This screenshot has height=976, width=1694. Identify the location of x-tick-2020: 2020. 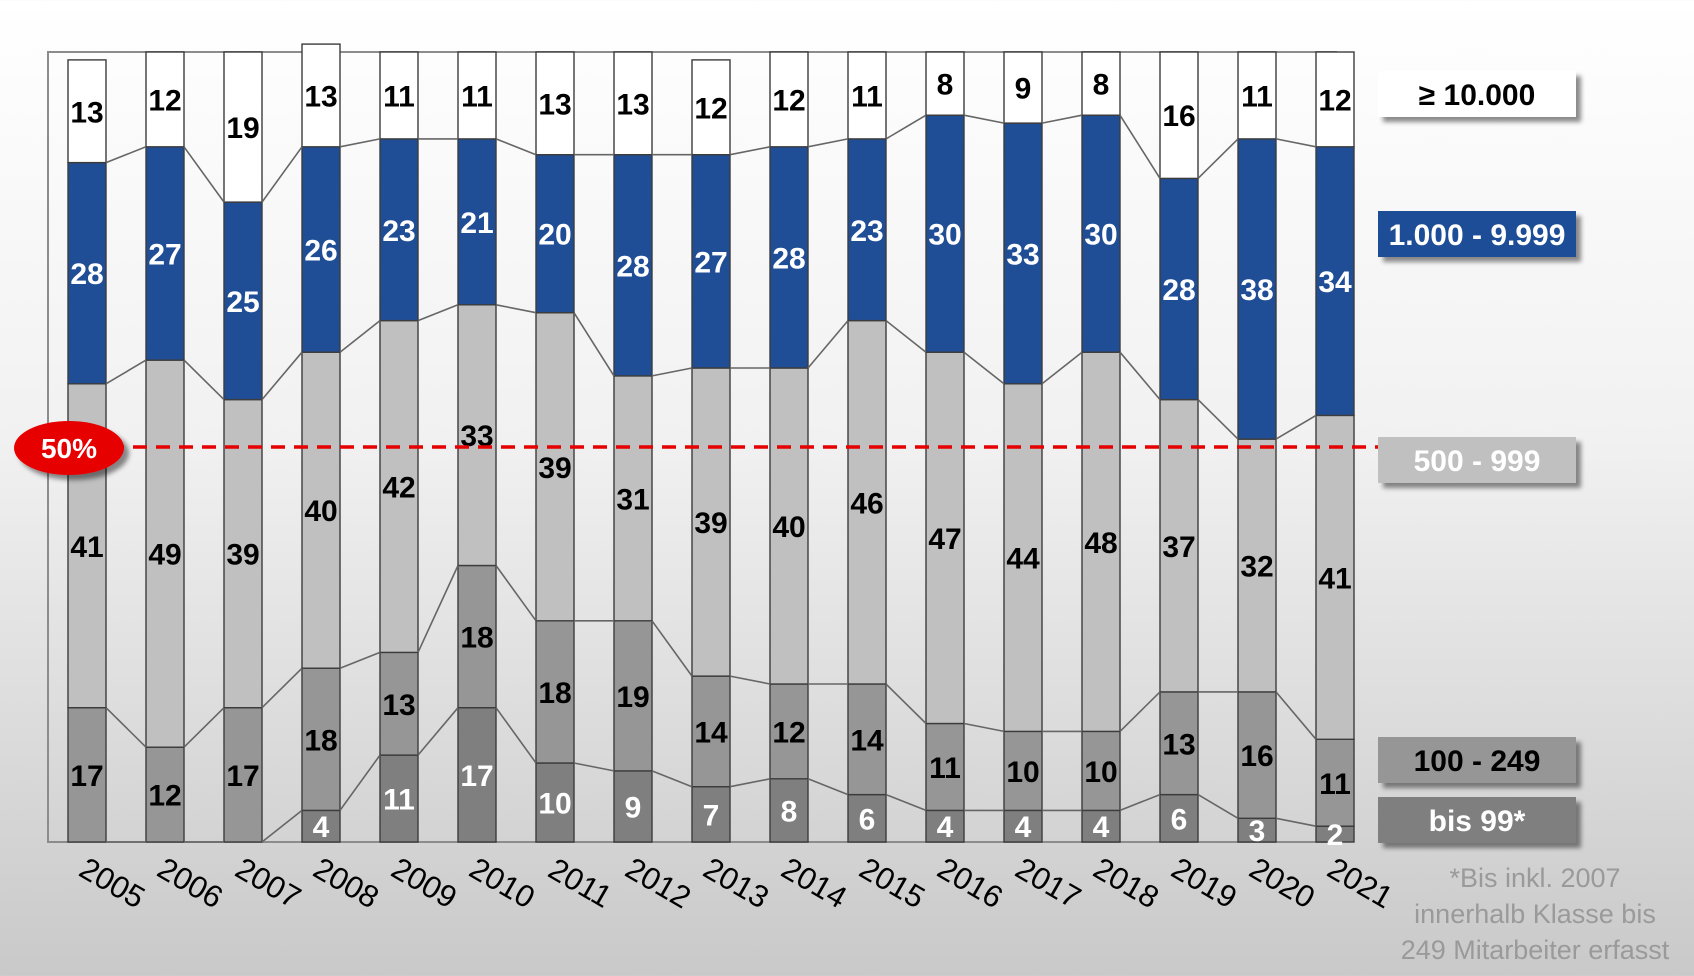
(1282, 883).